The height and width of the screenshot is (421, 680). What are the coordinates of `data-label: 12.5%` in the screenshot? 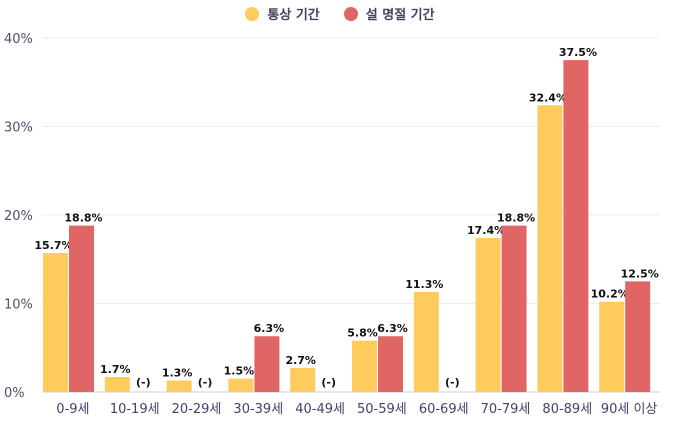 It's located at (640, 273).